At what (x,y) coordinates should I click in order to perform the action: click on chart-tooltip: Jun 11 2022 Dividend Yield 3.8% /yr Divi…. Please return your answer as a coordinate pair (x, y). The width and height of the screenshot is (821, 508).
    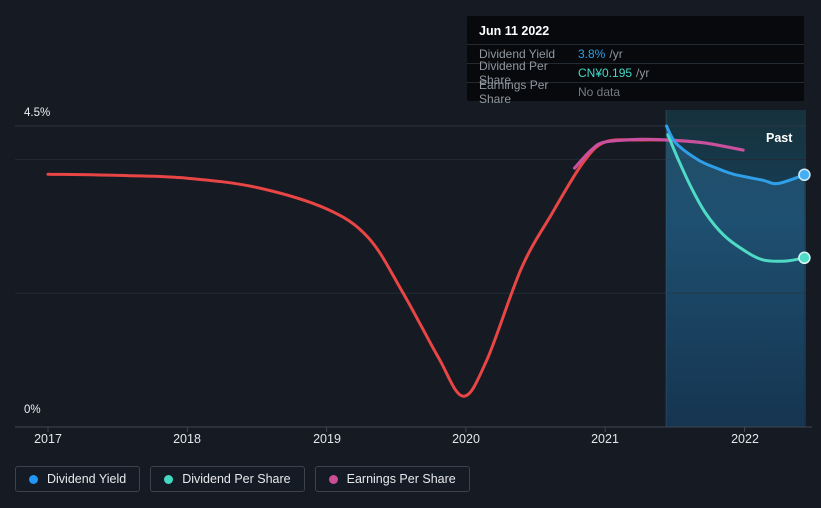
    Looking at the image, I should click on (635, 61).